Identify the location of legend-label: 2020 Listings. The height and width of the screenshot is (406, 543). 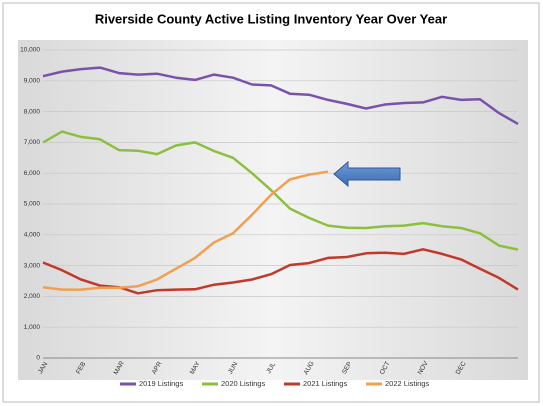
(243, 383).